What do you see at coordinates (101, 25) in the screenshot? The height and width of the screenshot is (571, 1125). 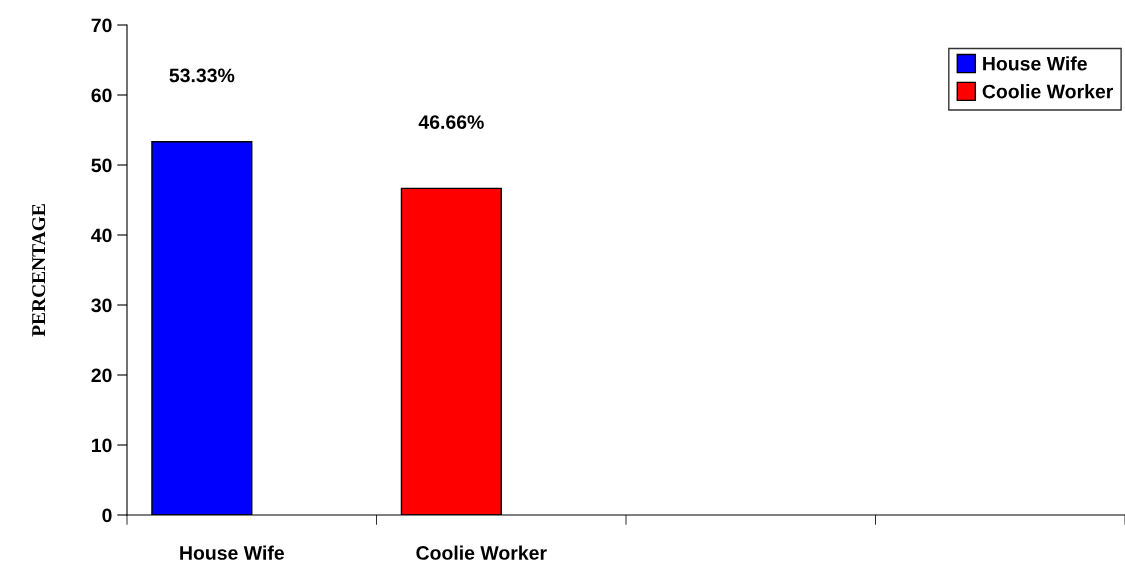 I see `y-tick-label: 70` at bounding box center [101, 25].